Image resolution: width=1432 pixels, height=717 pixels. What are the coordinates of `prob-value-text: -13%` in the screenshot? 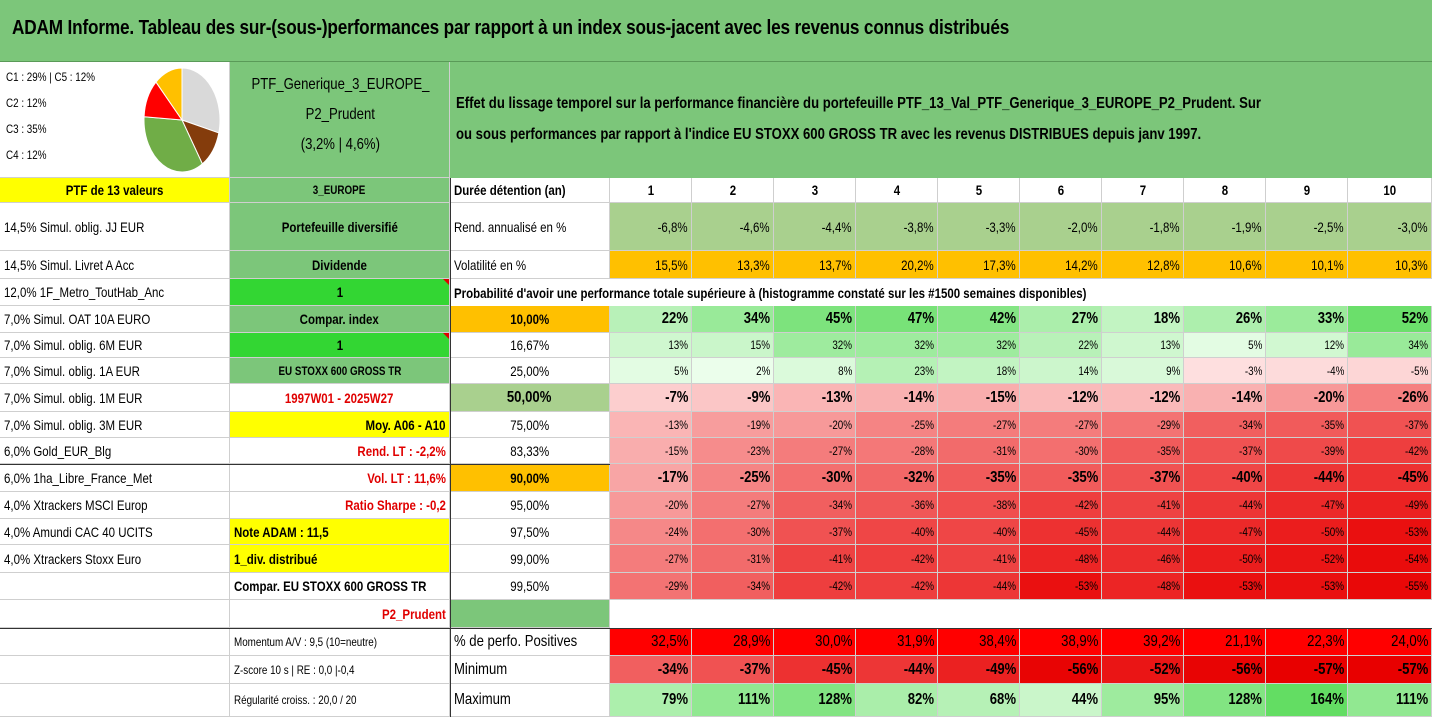 It's located at (676, 424).